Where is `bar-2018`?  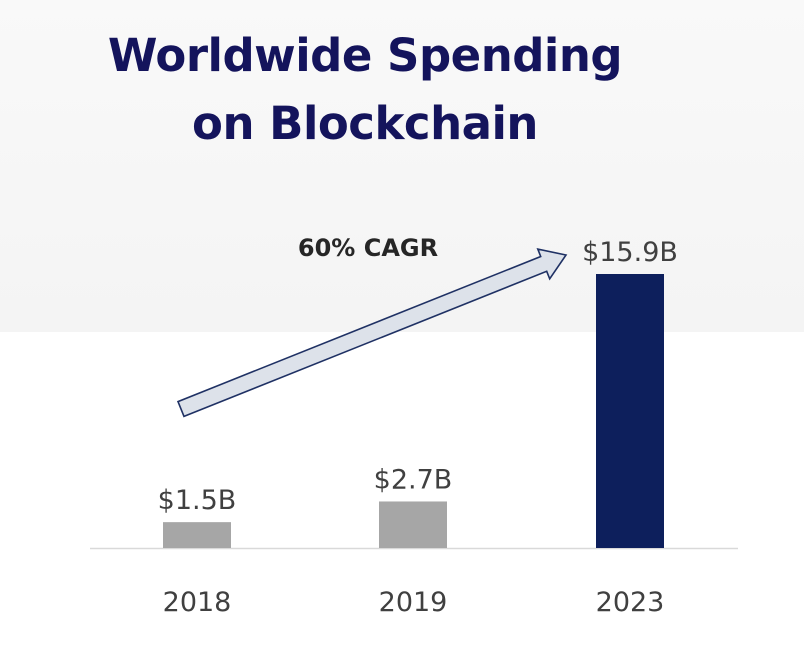
bar-2018 is located at coordinates (197, 535).